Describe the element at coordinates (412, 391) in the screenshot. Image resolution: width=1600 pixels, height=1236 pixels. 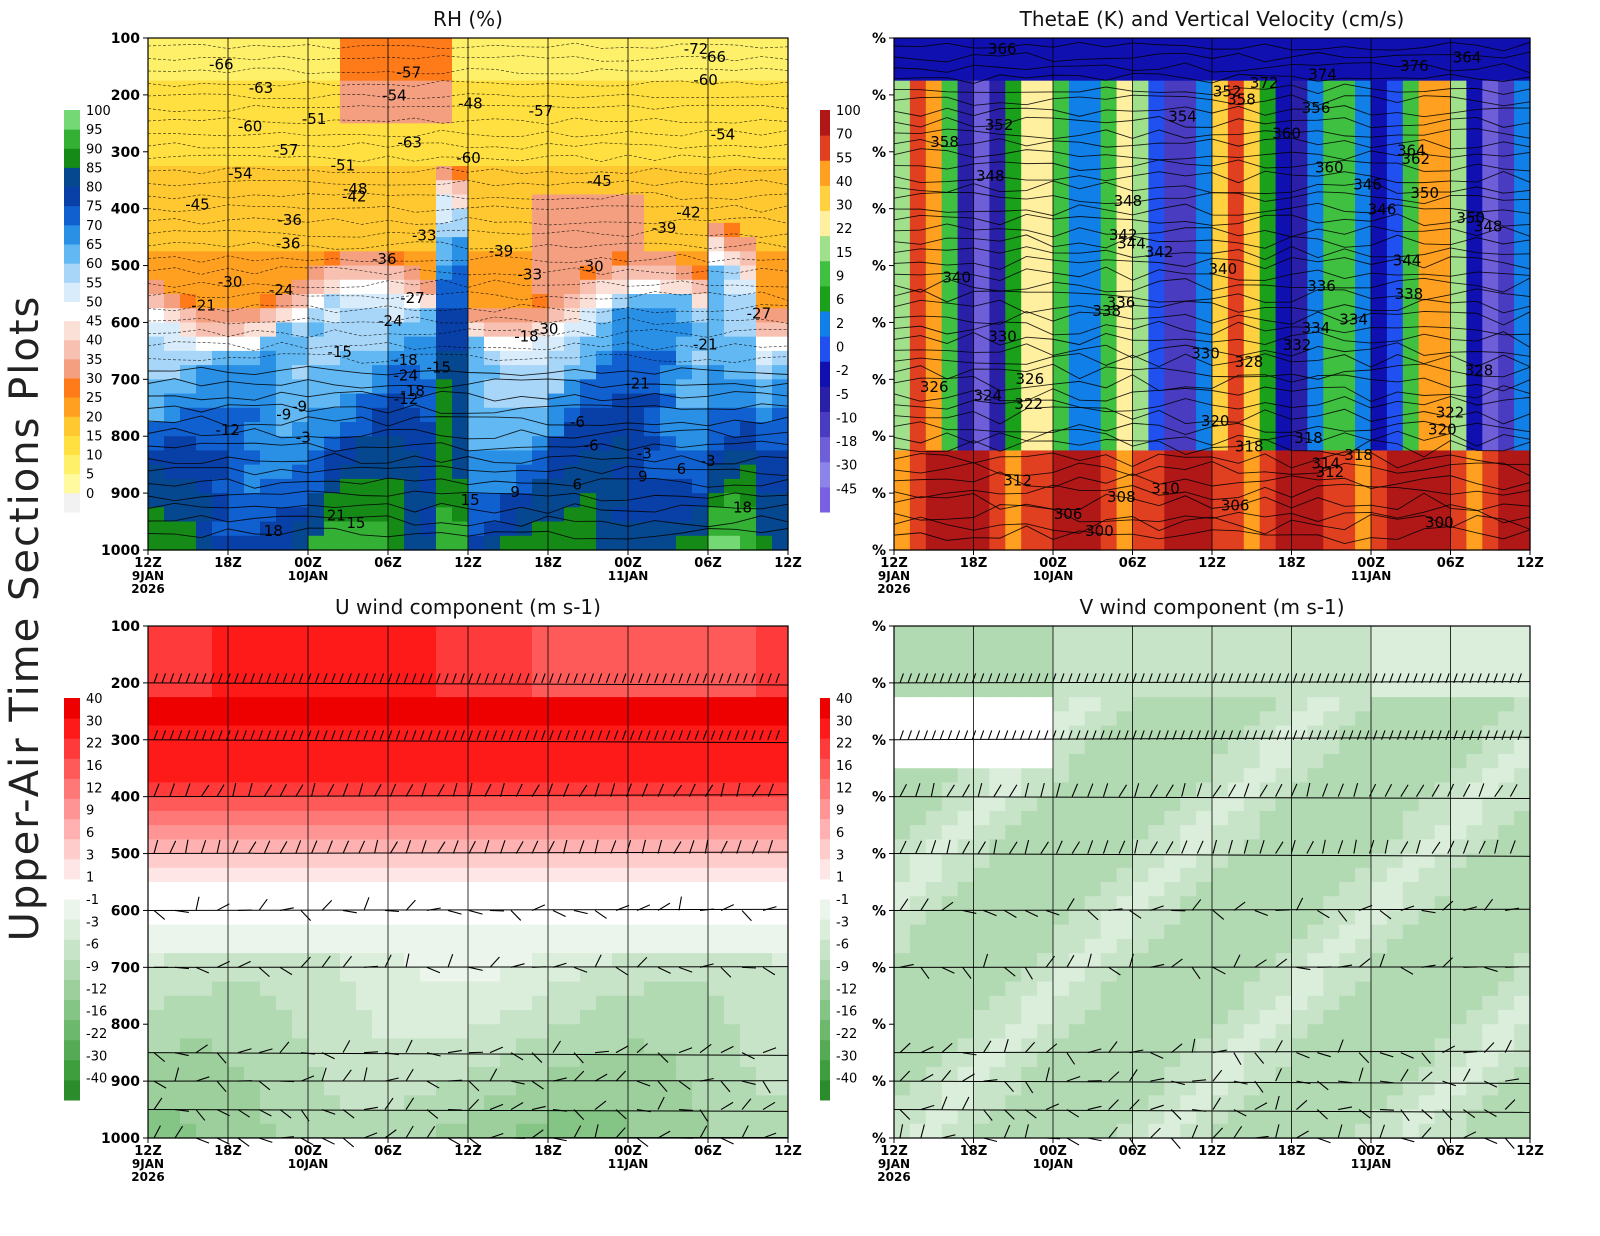
I see `contour-label: -18` at that location.